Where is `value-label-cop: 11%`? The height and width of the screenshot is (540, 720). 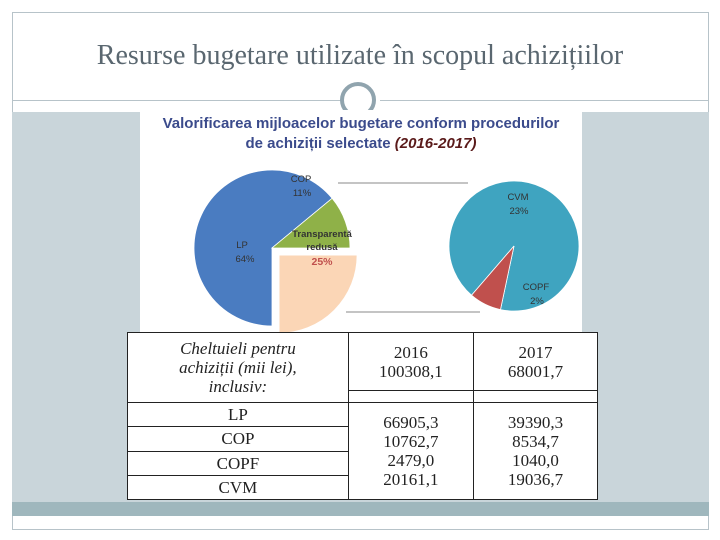 value-label-cop: 11% is located at coordinates (302, 193).